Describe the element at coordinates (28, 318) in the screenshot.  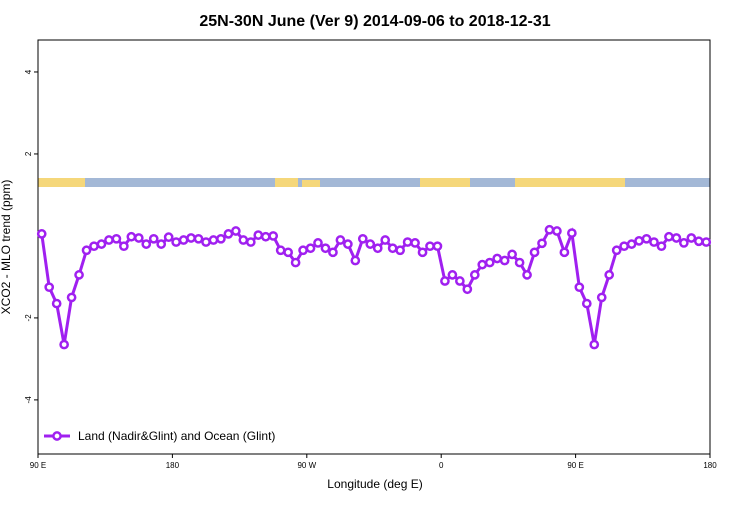
I see `y-tick-label: -2` at that location.